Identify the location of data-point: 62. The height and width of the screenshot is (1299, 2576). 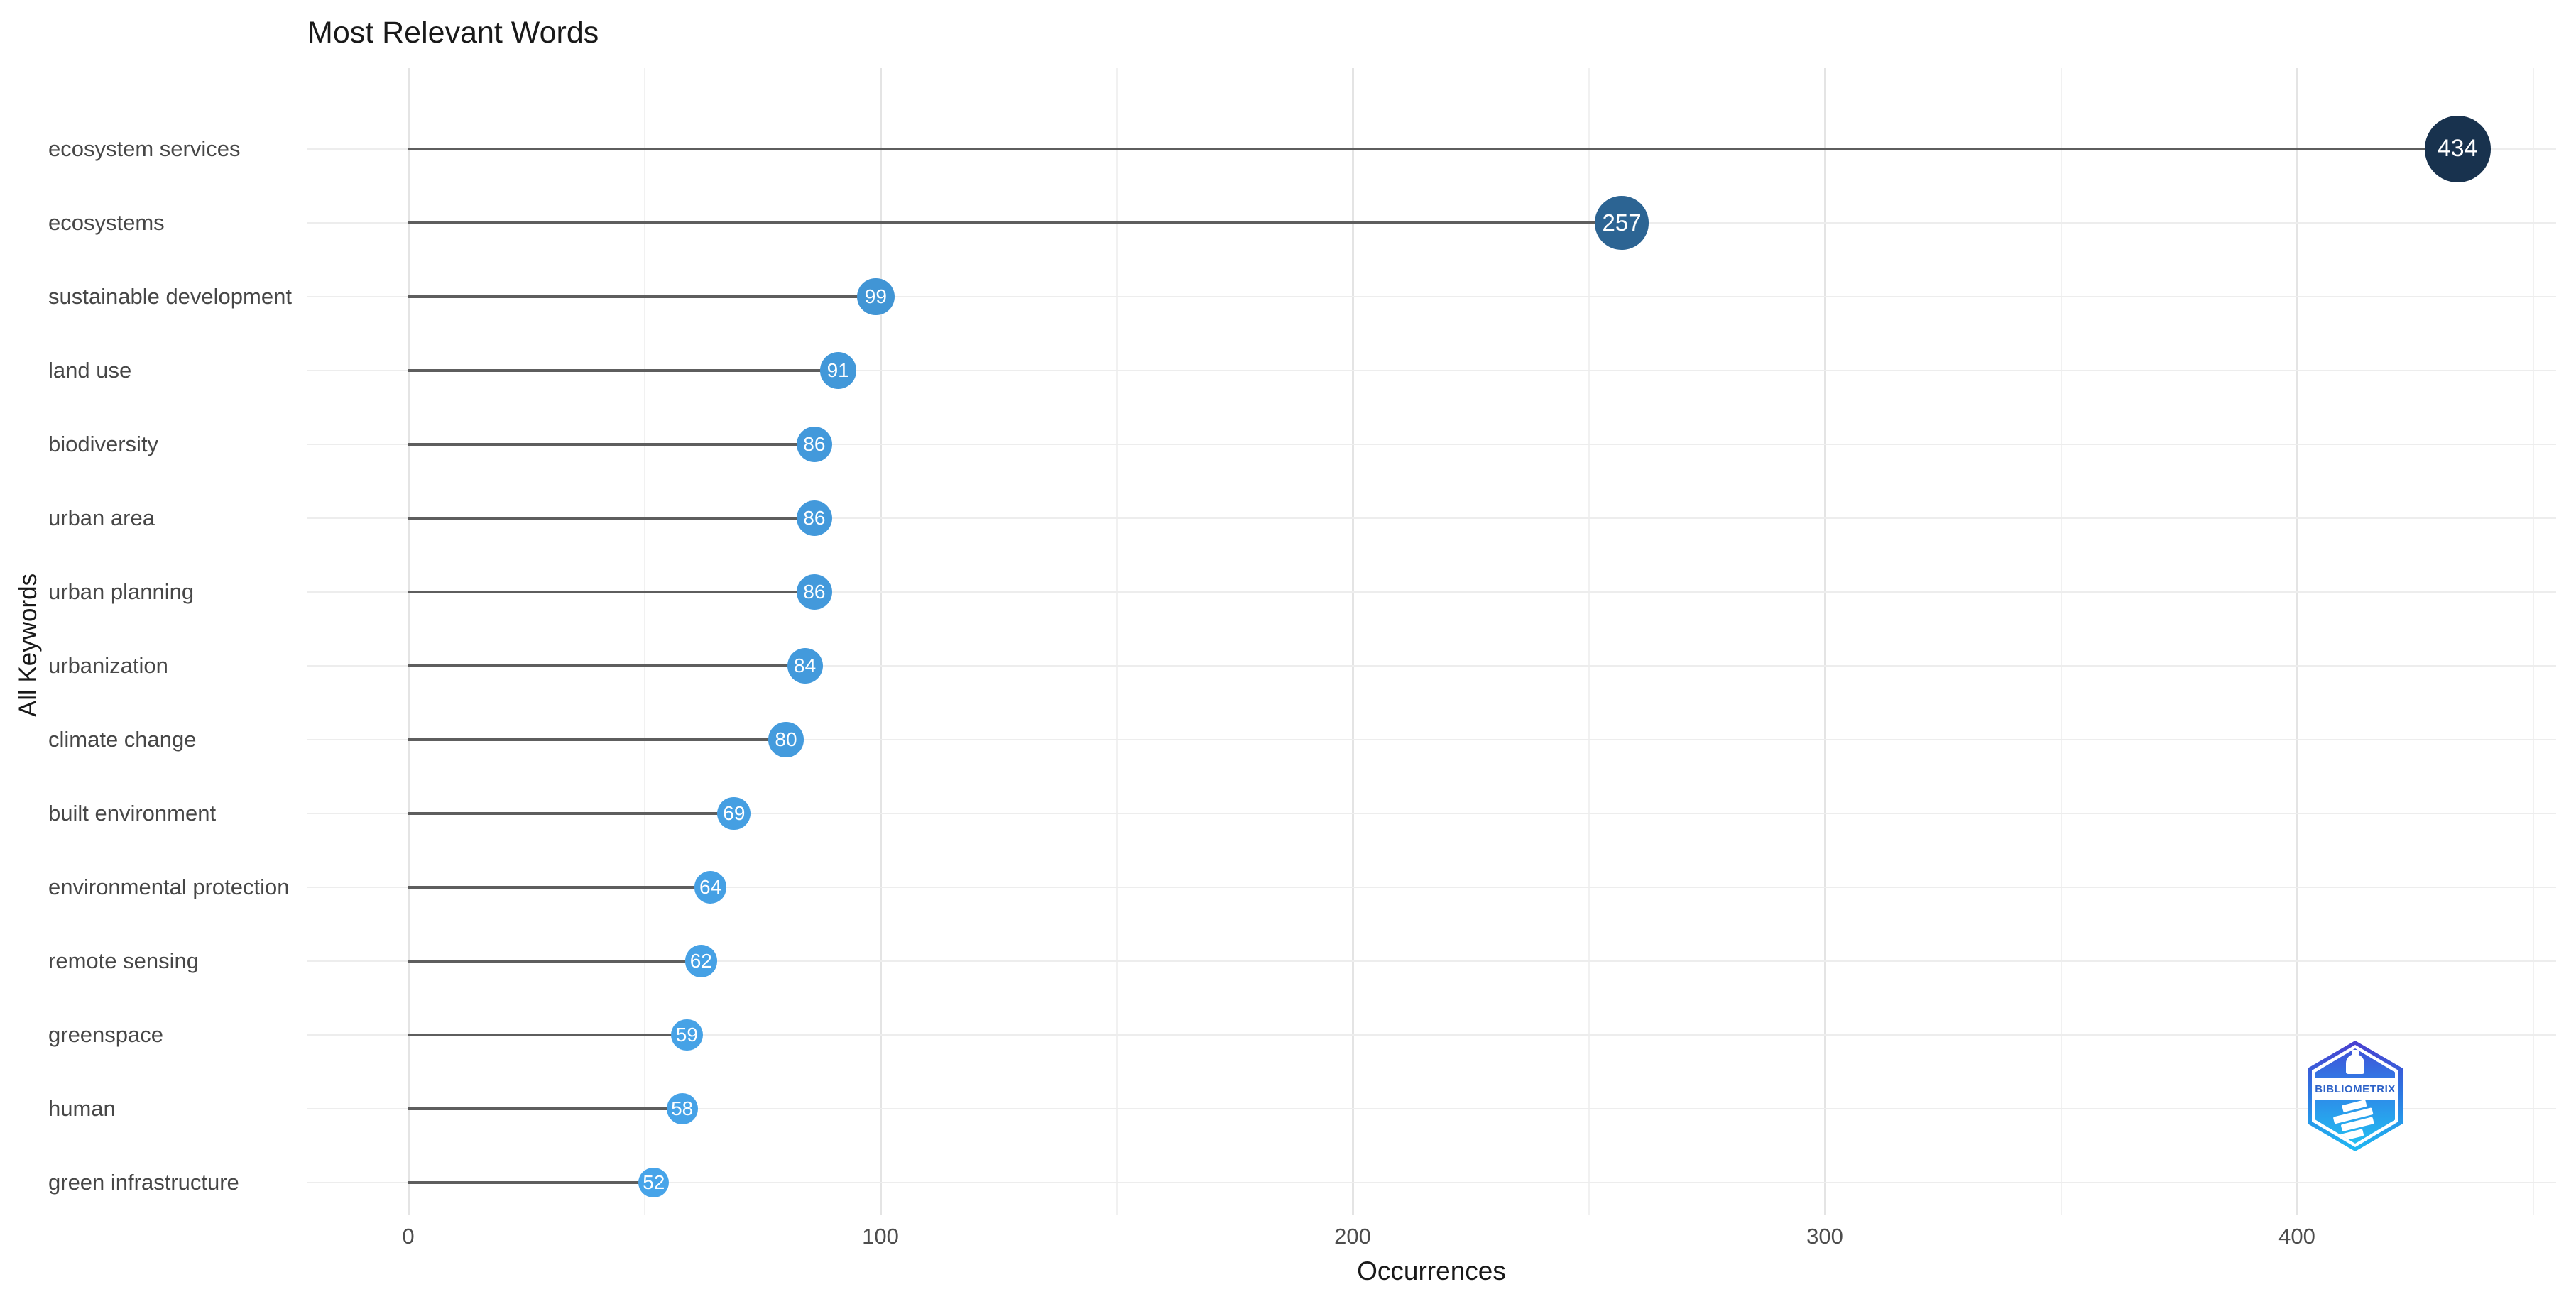
(700, 961).